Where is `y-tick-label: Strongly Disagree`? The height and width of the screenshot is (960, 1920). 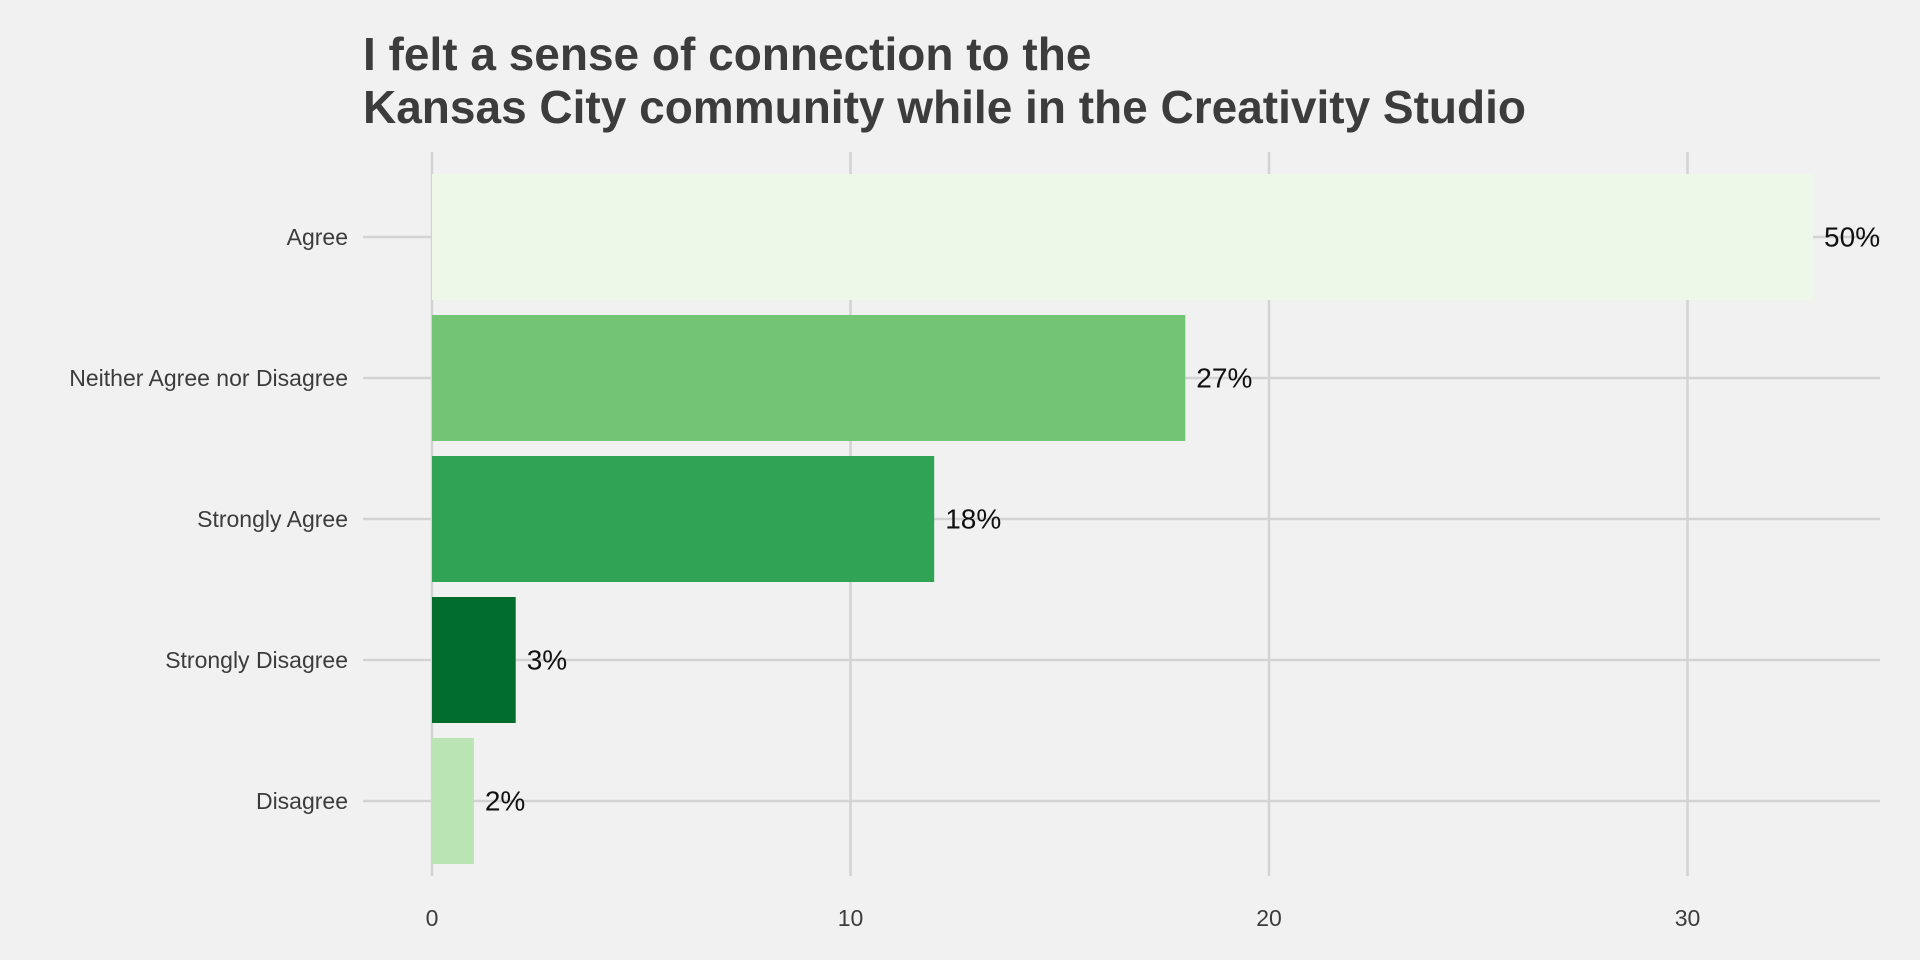
y-tick-label: Strongly Disagree is located at coordinates (256, 660).